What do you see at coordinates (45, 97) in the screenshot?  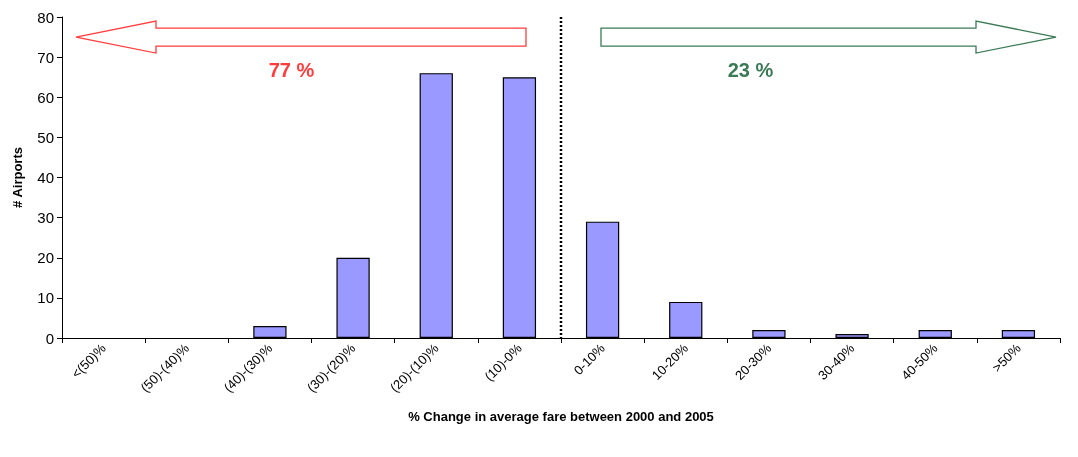 I see `y-tick-label: 60` at bounding box center [45, 97].